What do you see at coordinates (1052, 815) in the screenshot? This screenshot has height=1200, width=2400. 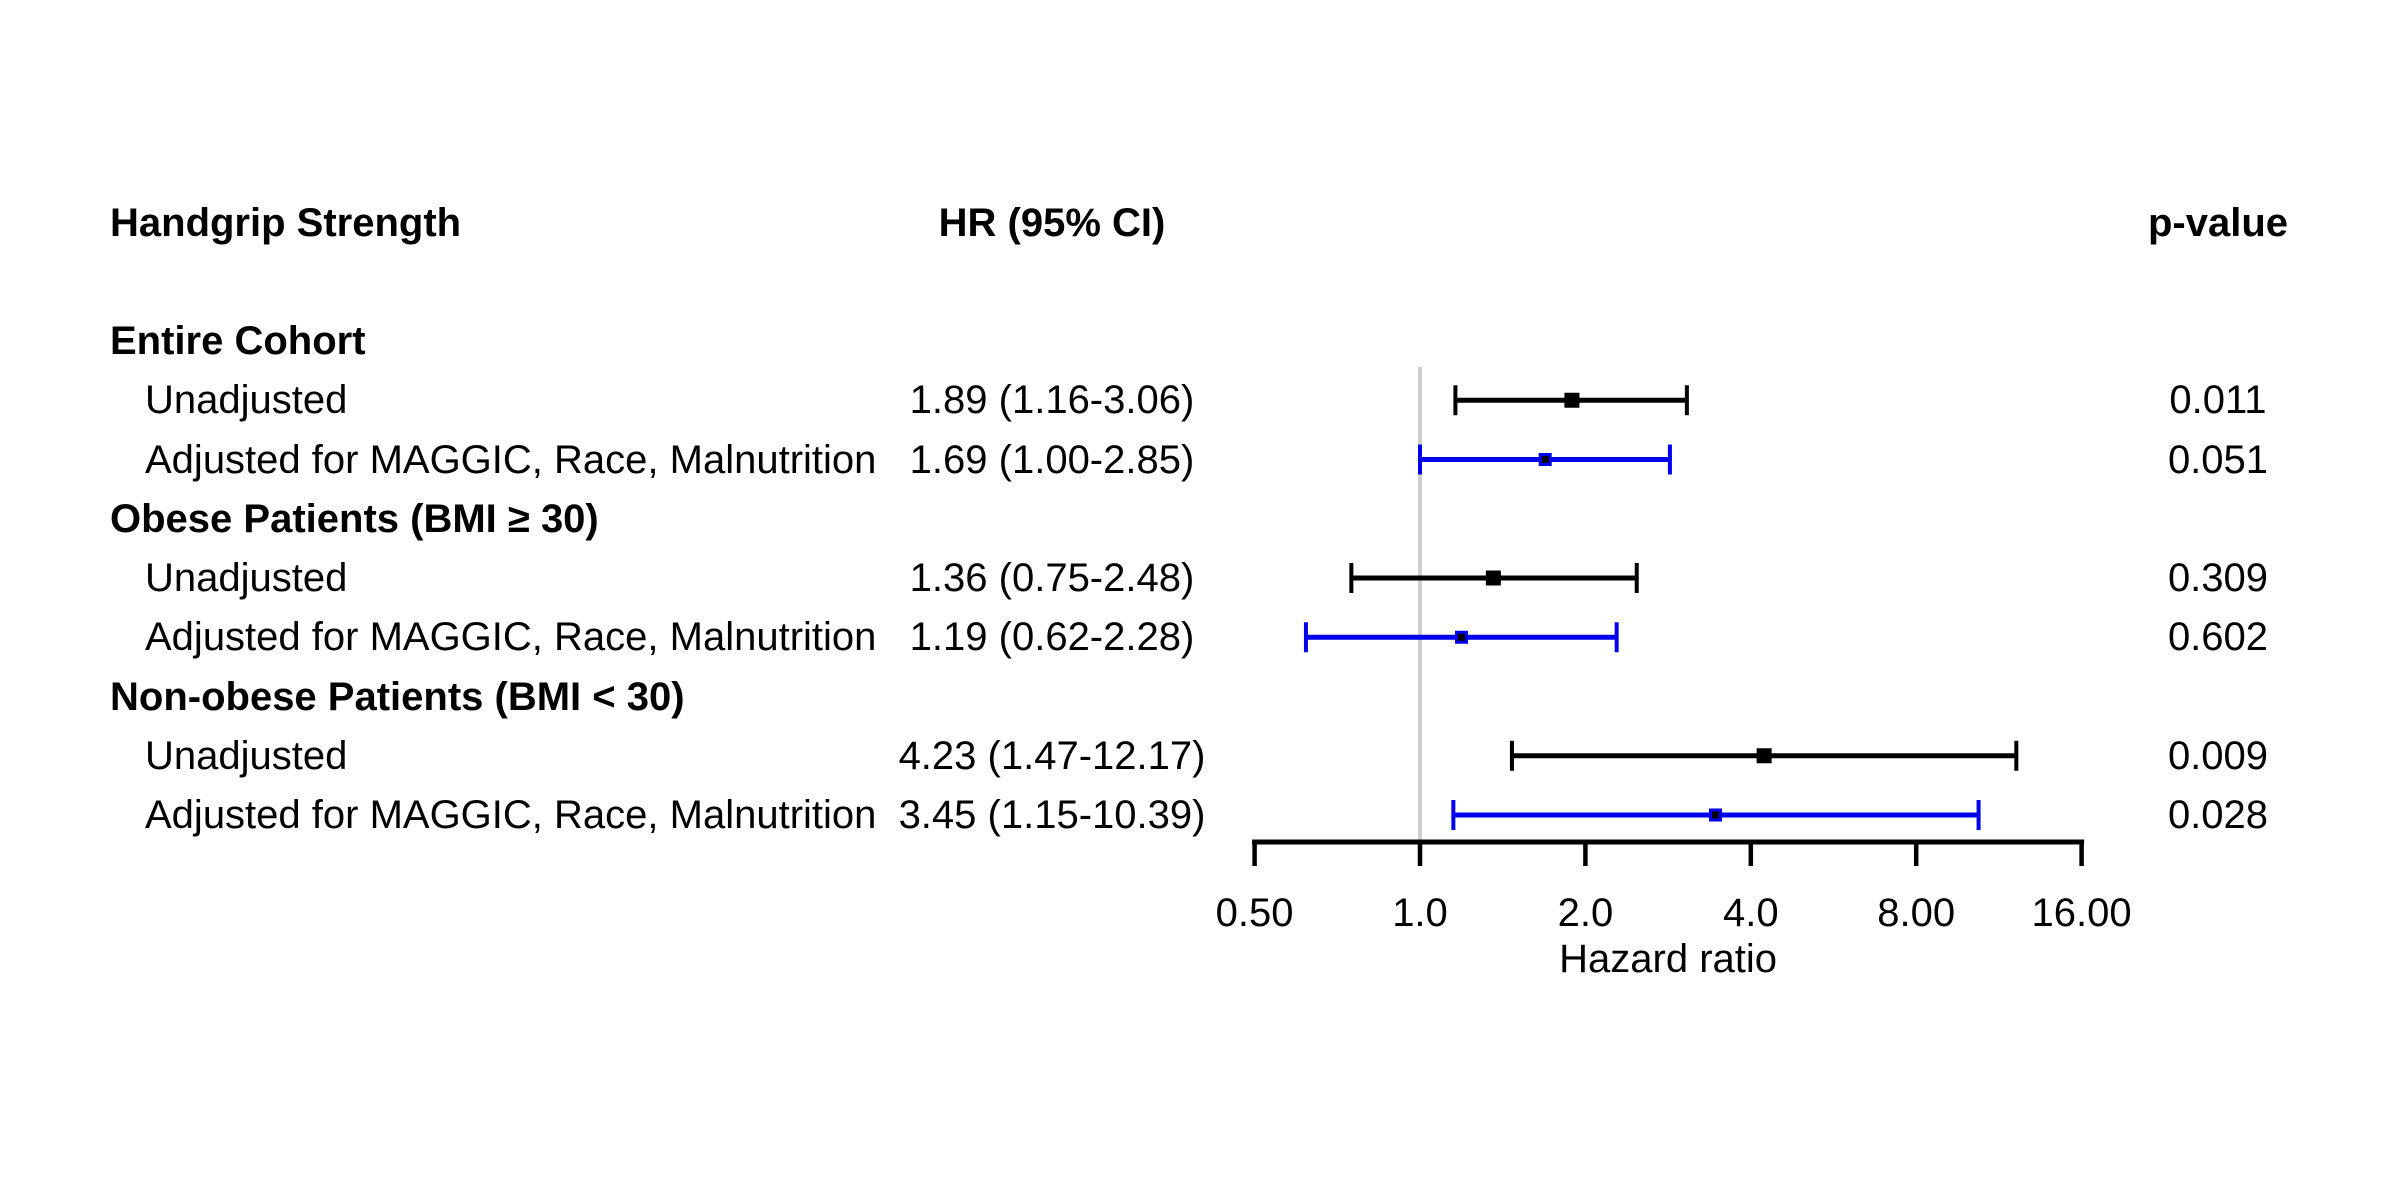 I see `hr-ci-value: 3.45 (1.15-10.39)` at bounding box center [1052, 815].